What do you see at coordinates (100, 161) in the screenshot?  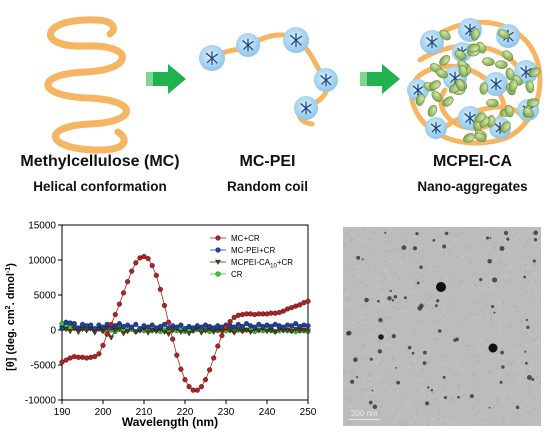 I see `stage-mc-name: Methylcellulose (MC)` at bounding box center [100, 161].